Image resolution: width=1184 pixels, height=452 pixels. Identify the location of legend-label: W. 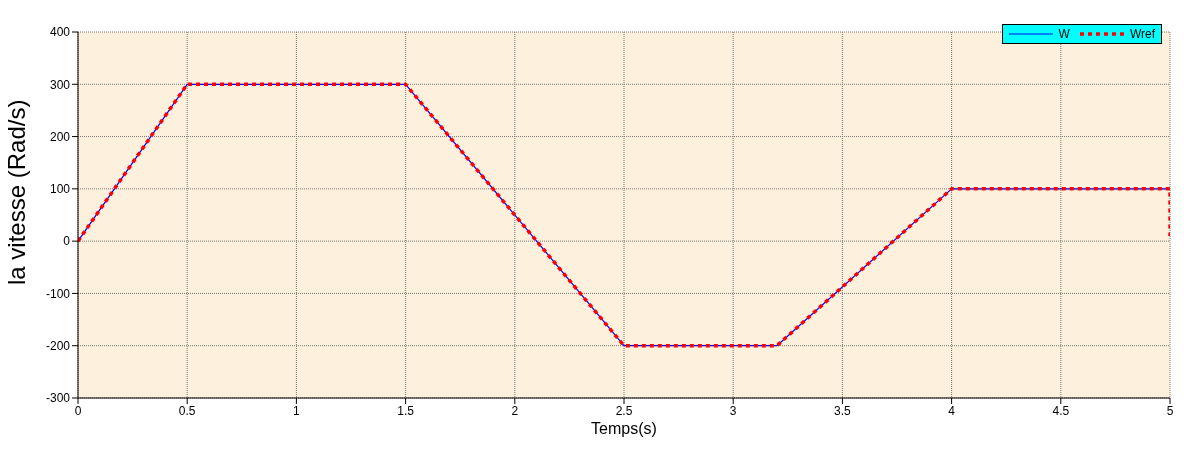
(1064, 34).